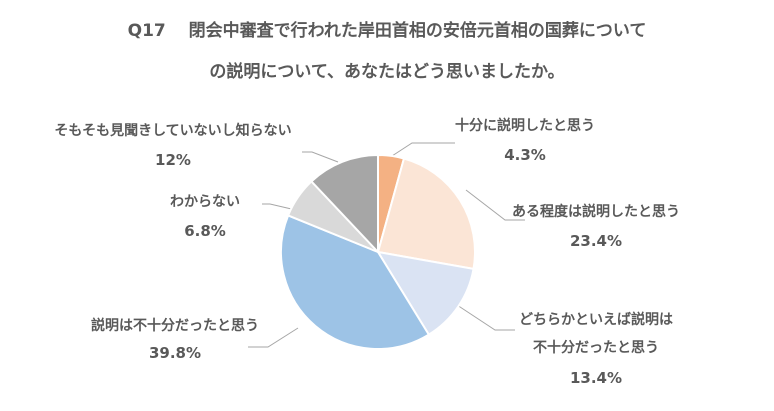 Image resolution: width=774 pixels, height=411 pixels. I want to click on slice-label: そもそも見聞きしていないし知らない, so click(172, 130).